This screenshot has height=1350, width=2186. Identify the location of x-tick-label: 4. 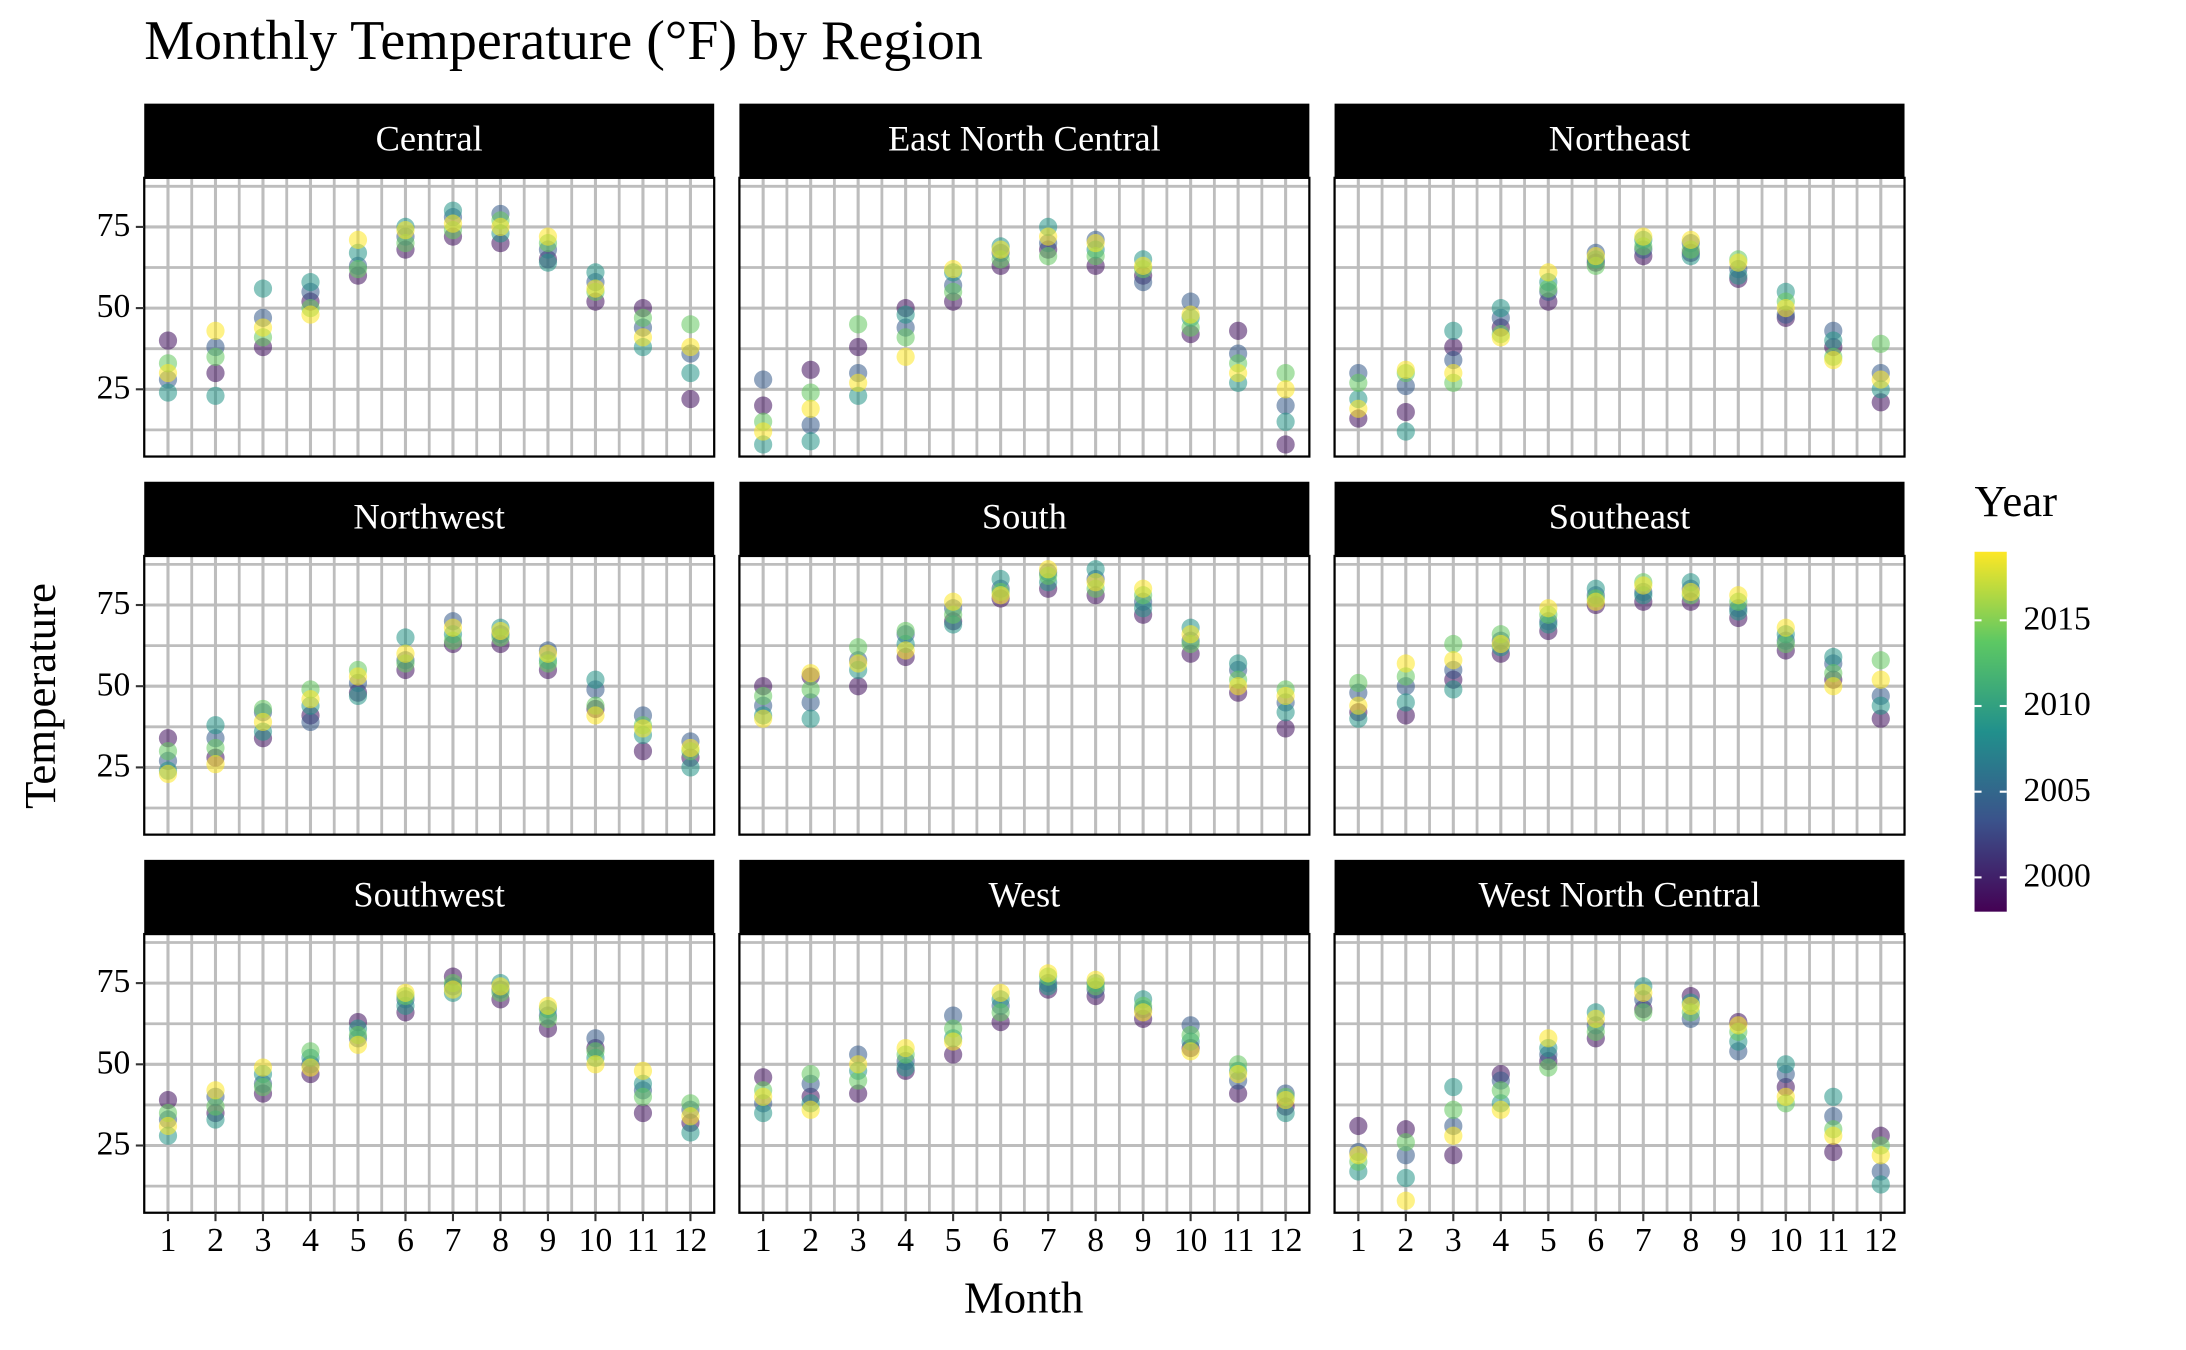
(310, 1240).